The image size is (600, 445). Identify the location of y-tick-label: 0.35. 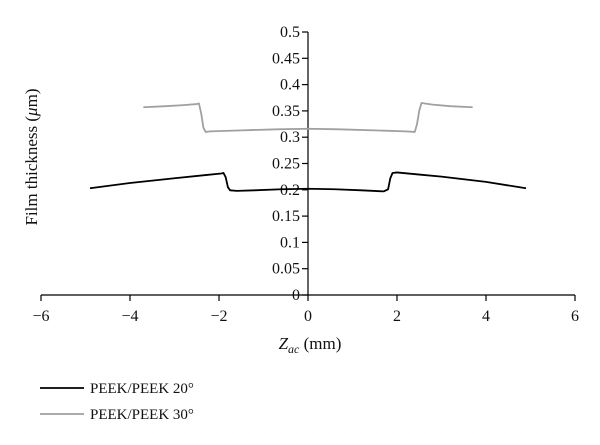
(286, 111).